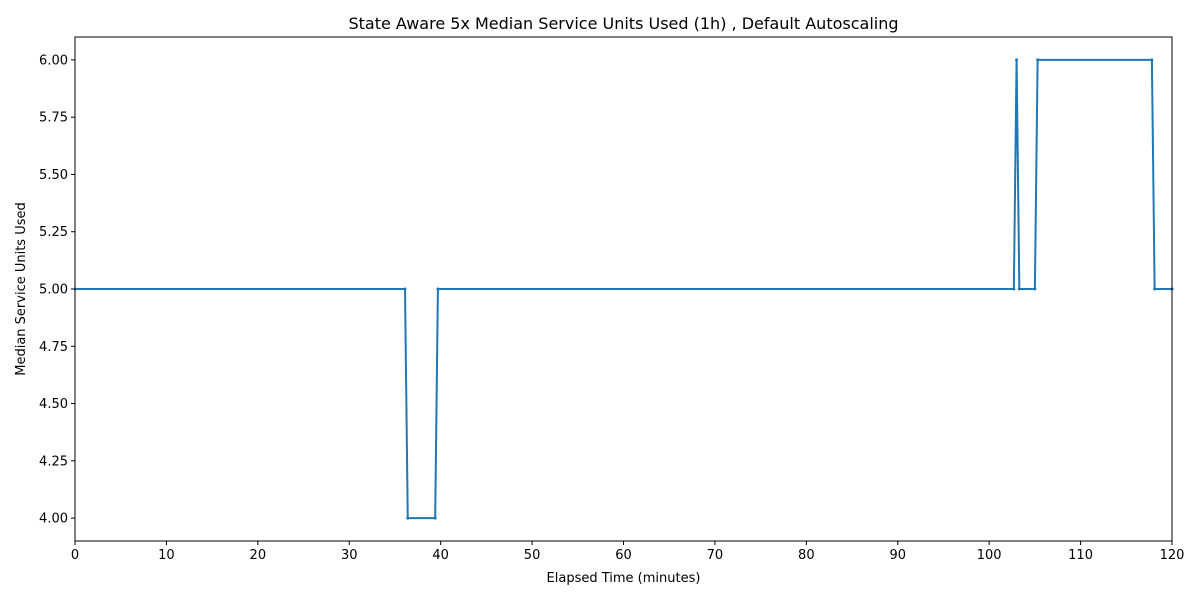  What do you see at coordinates (53, 519) in the screenshot?
I see `y-tick-label: 4.00` at bounding box center [53, 519].